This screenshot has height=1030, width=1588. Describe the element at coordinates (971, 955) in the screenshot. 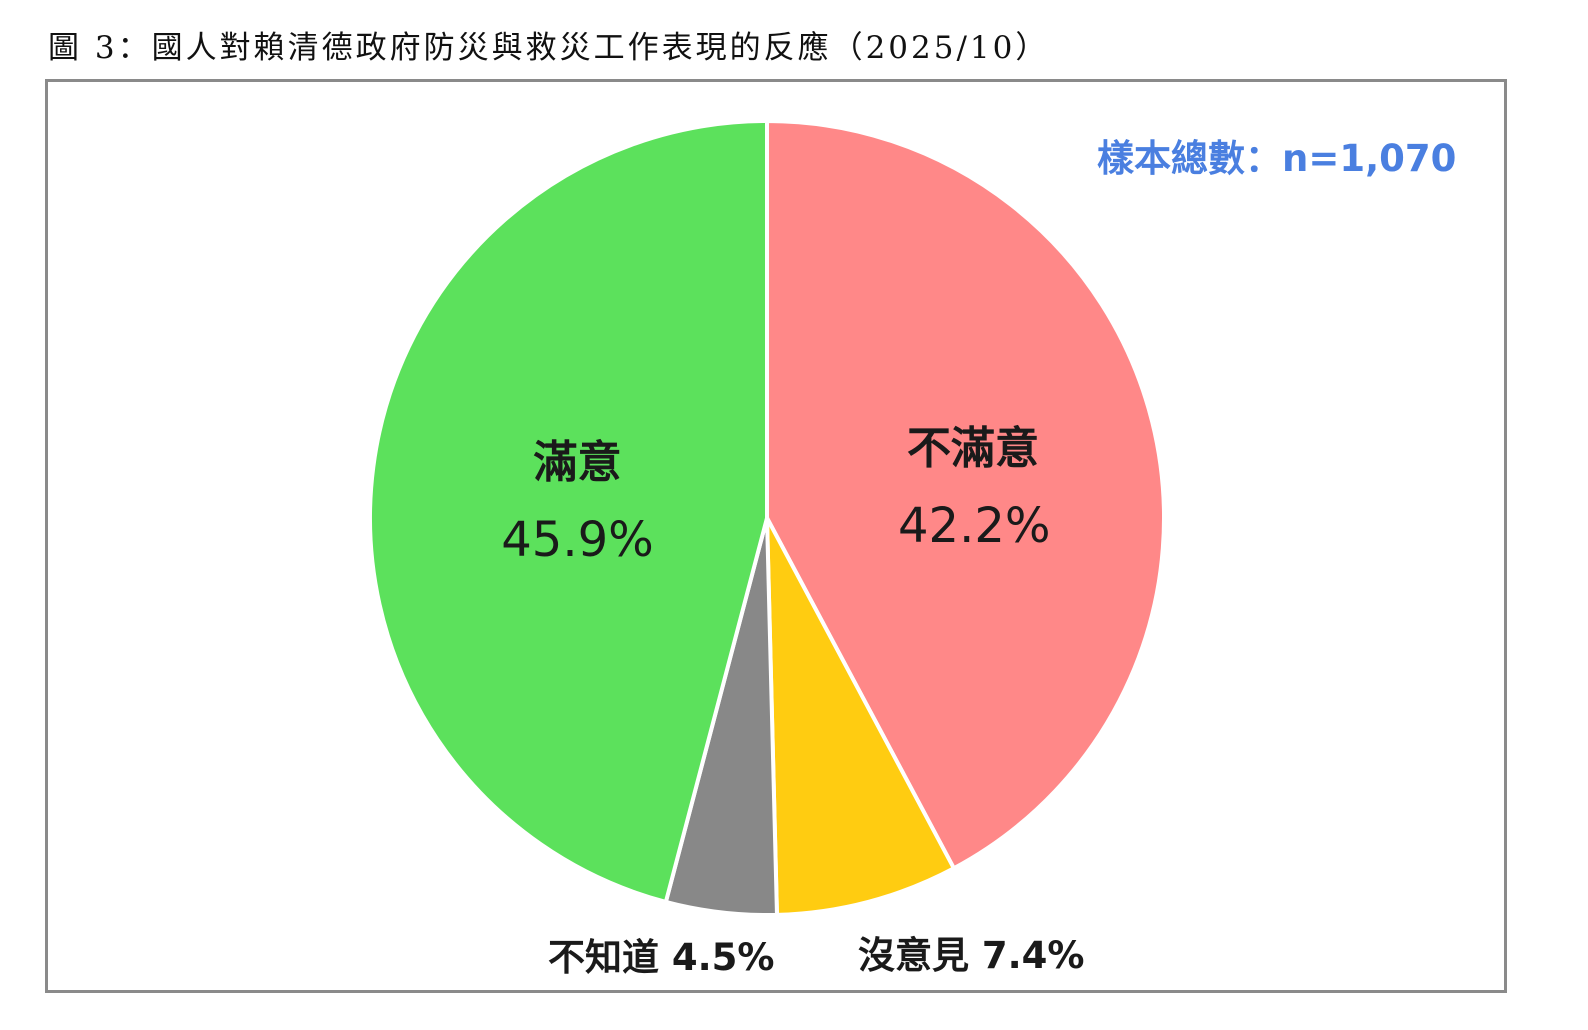

I see `label-no-opinion: 沒意見 7.4%` at that location.